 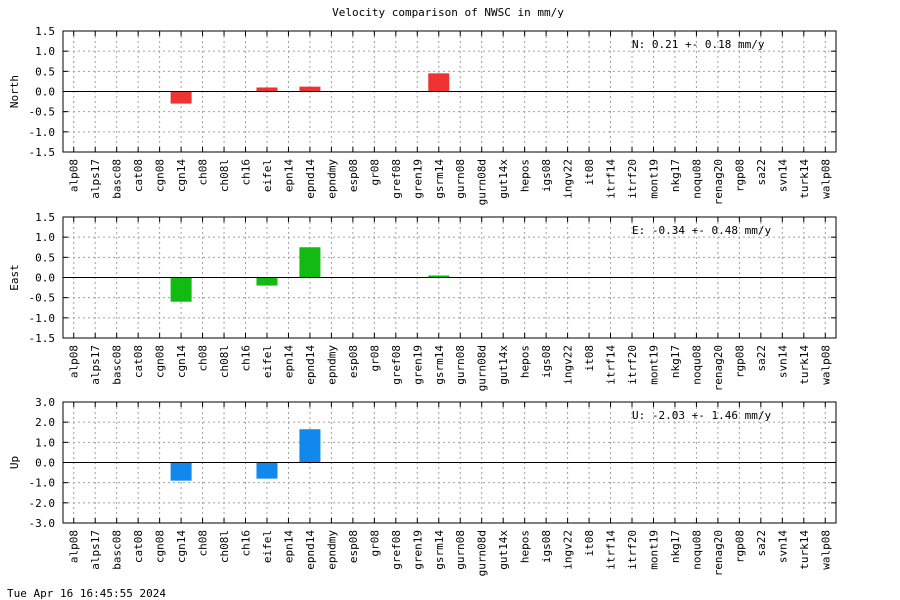 What do you see at coordinates (782, 361) in the screenshot?
I see `category-label: svn14` at bounding box center [782, 361].